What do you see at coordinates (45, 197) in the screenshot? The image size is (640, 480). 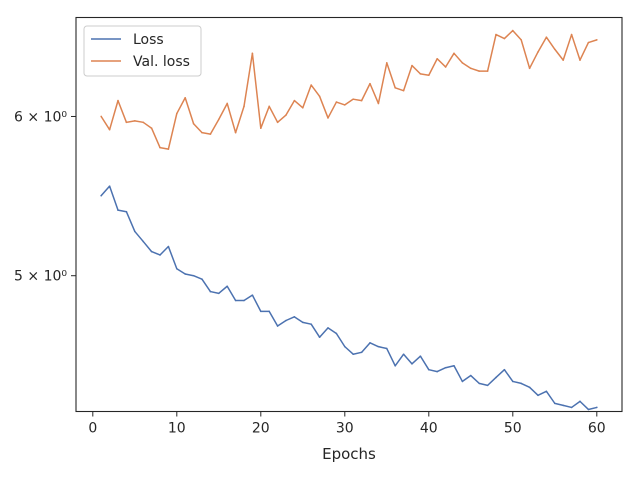 I see `y-axis-ticks: 5 × 10⁰ 6 × 10⁰` at bounding box center [45, 197].